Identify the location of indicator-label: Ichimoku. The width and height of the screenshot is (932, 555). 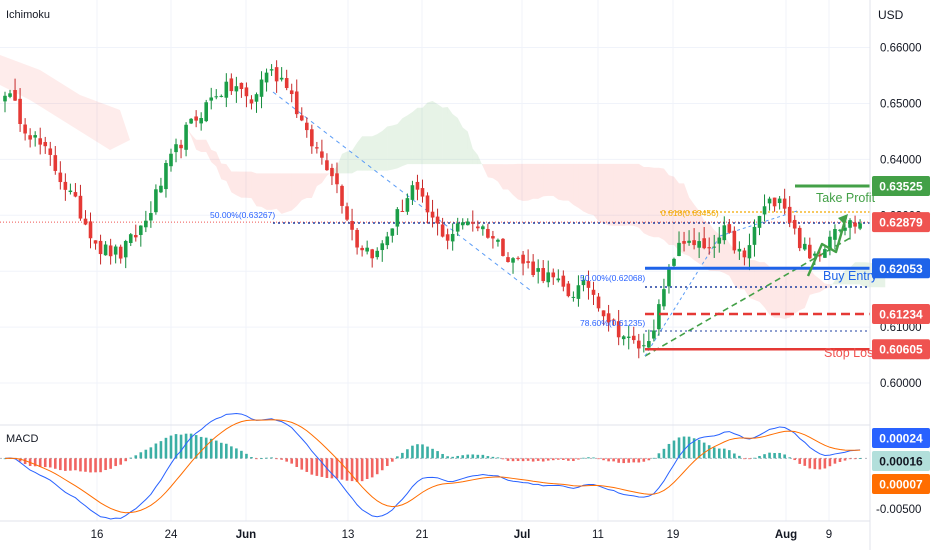
(28, 15).